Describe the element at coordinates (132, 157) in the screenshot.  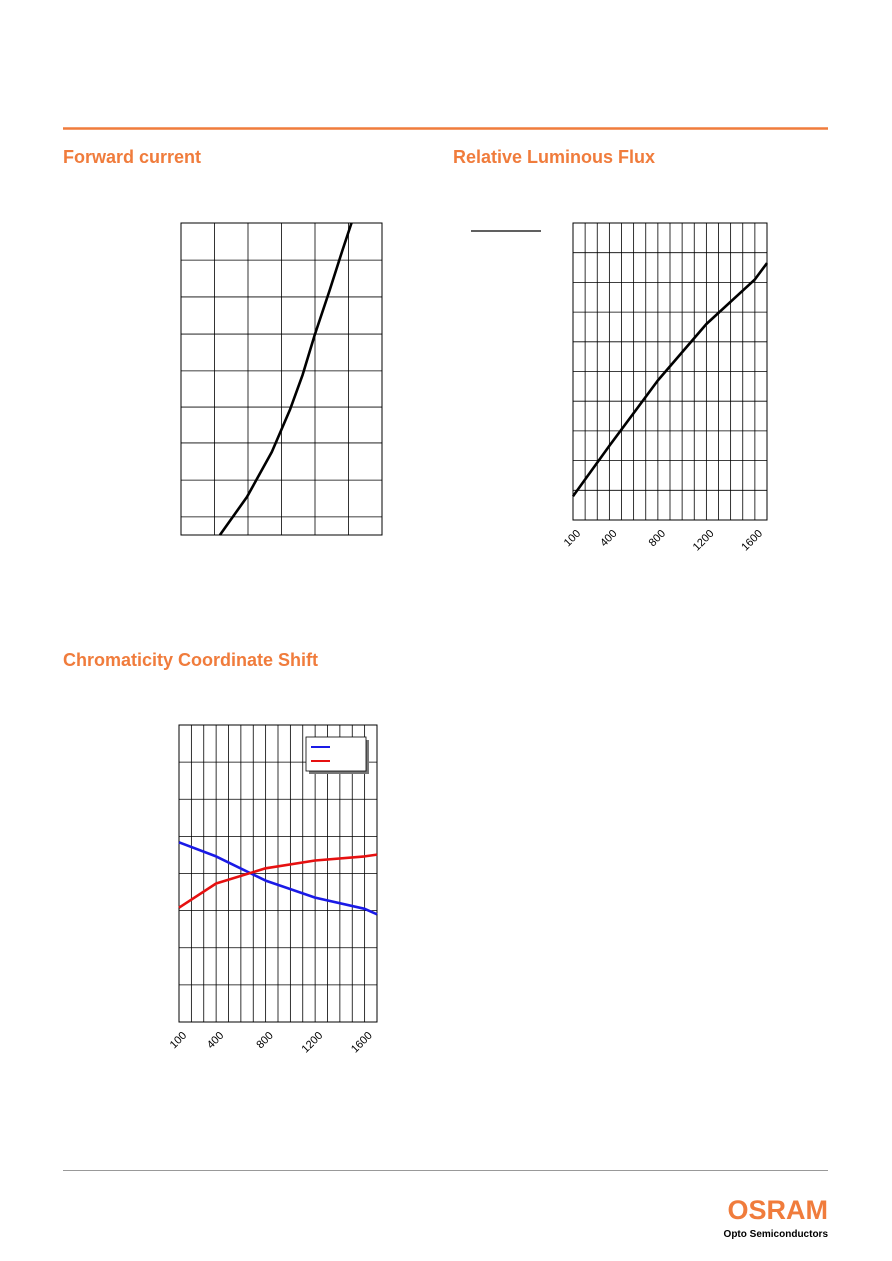
I see `chart-title: Forward current` at that location.